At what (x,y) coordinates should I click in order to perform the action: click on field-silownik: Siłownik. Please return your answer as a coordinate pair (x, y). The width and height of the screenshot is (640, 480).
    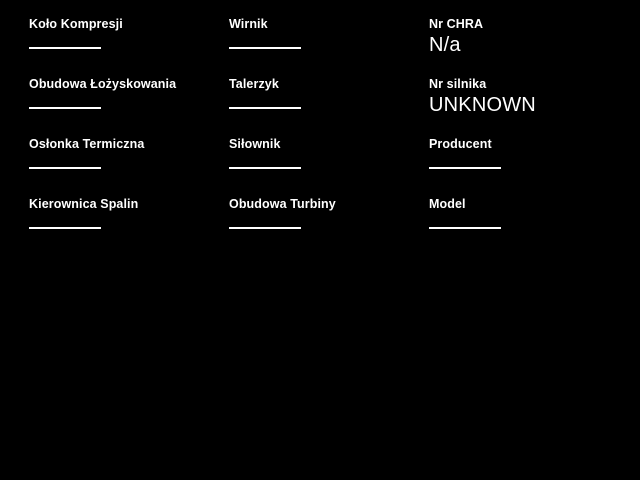
    Looking at the image, I should click on (324, 153).